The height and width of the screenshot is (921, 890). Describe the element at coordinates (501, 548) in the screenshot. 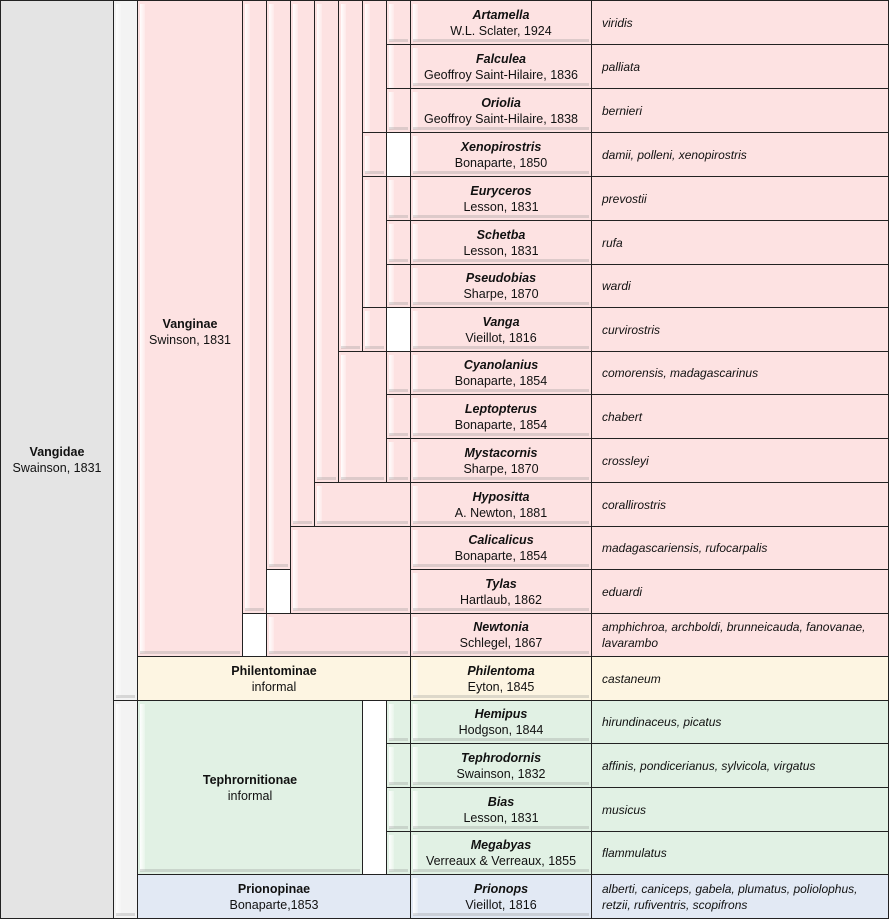

I see `genus-cell: Calicalicus Bonaparte, 1854` at that location.